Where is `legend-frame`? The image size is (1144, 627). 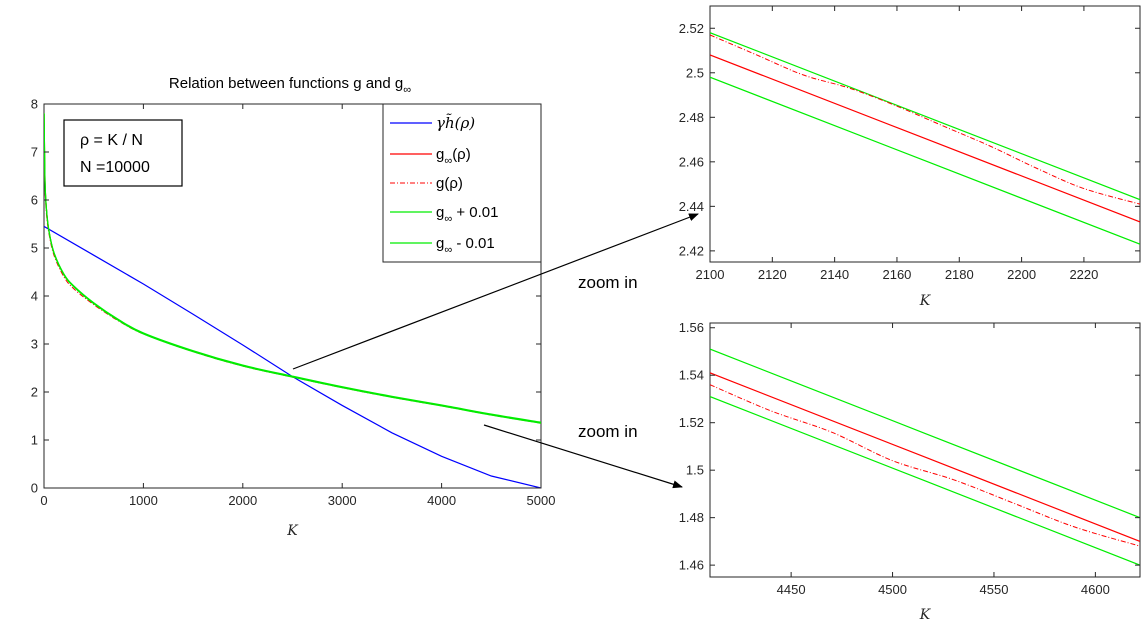
legend-frame is located at coordinates (462, 183).